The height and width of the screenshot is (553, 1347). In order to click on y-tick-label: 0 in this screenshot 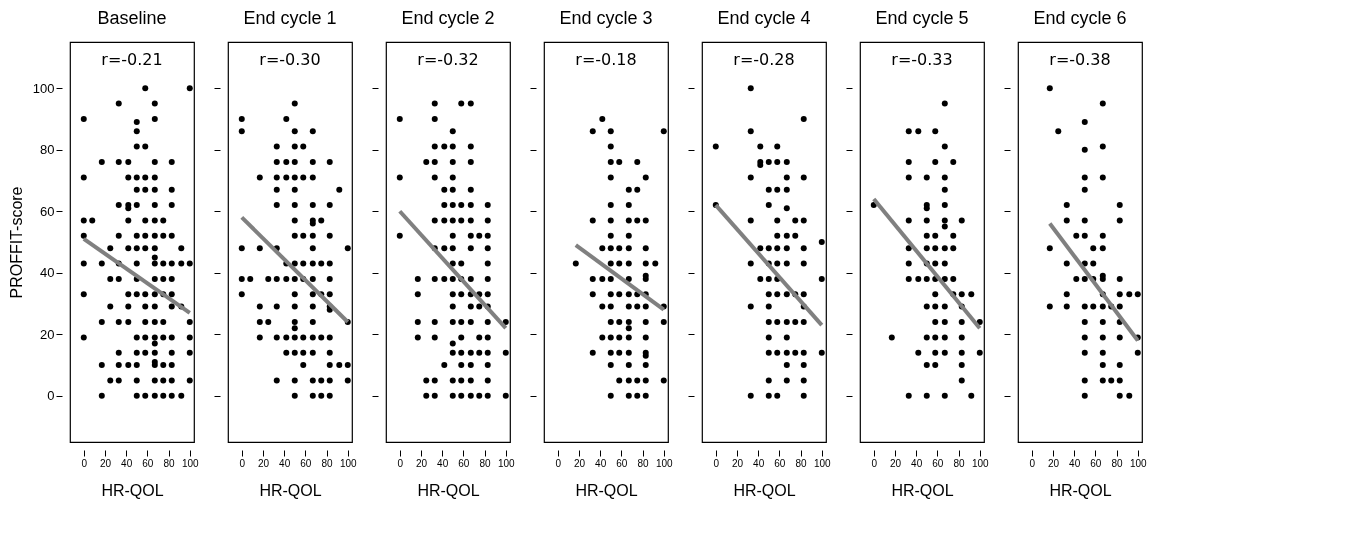, I will do `click(51, 396)`.